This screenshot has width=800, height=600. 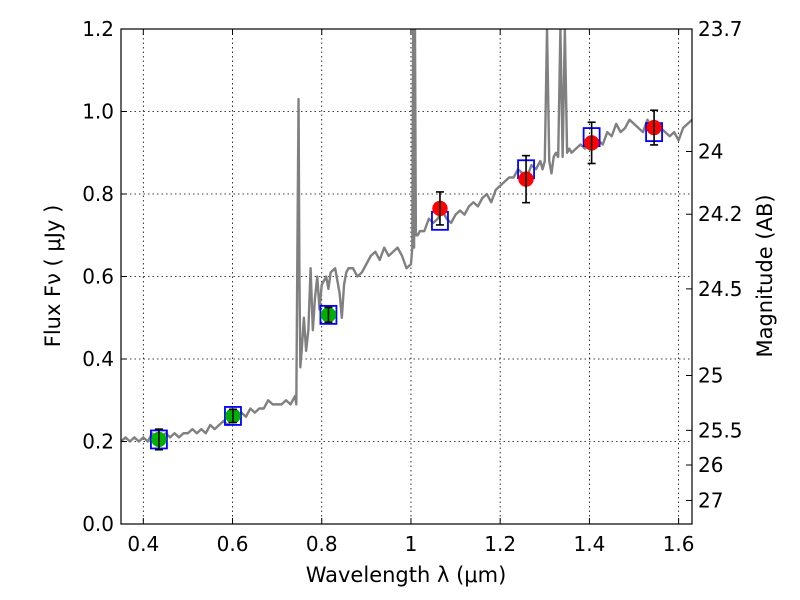 I want to click on x-tick-label: 1.4, so click(x=589, y=544).